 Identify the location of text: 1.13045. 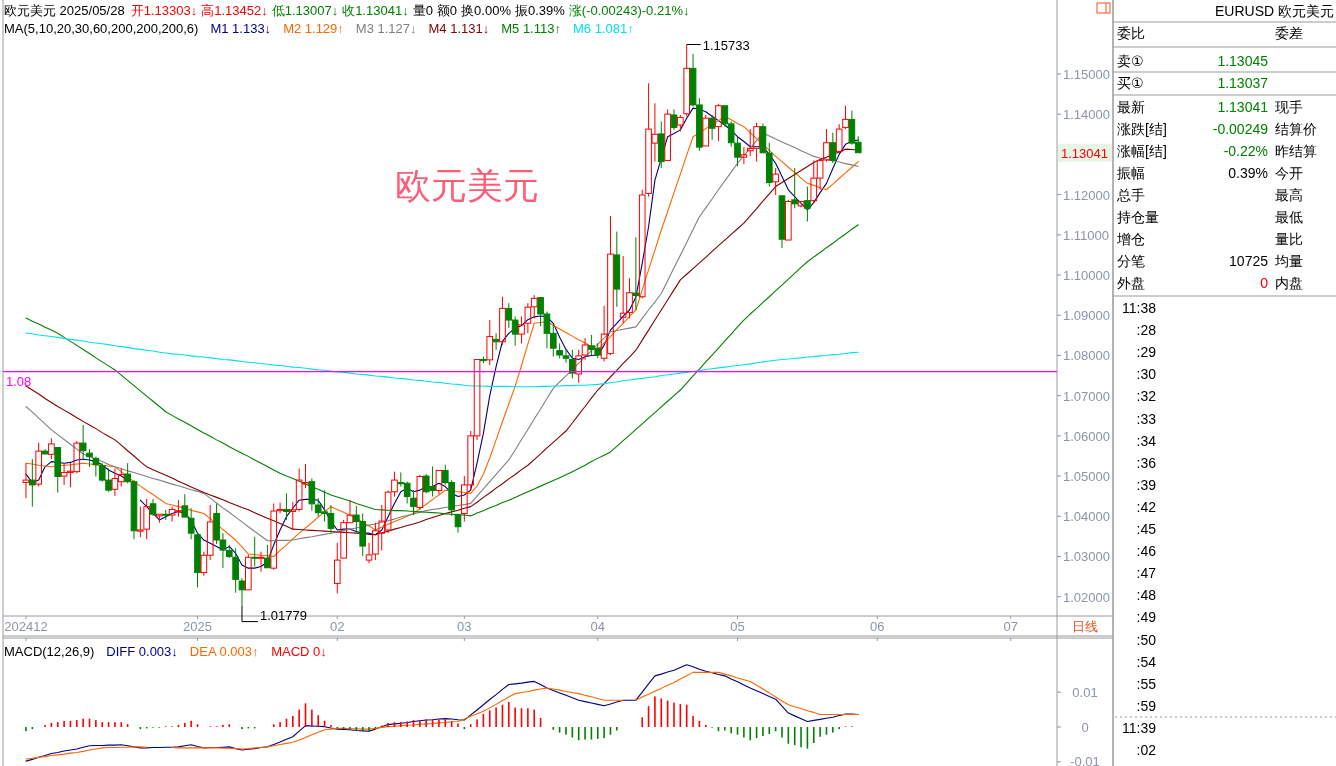
(1243, 61).